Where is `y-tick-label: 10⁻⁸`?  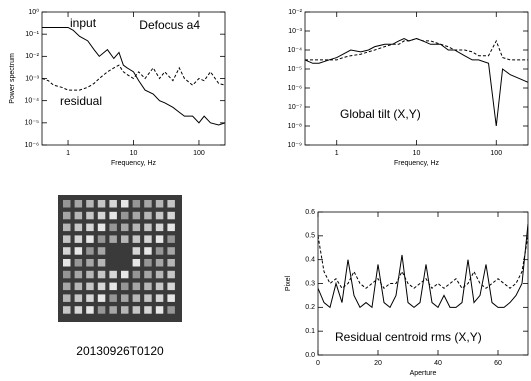 y-tick-label: 10⁻⁸ is located at coordinates (295, 126).